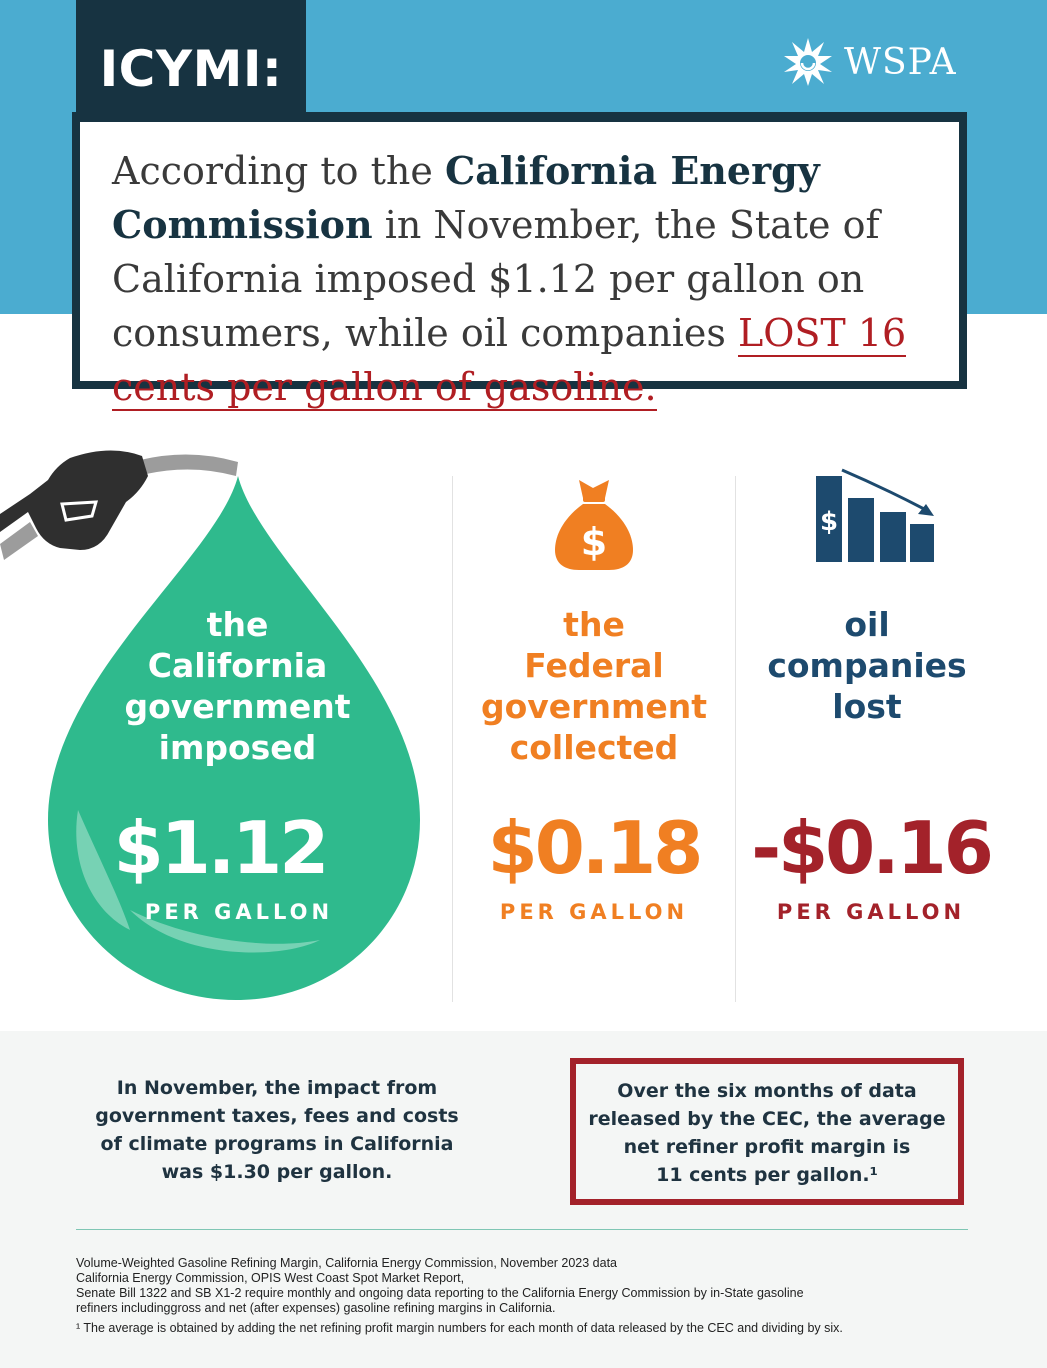 The image size is (1047, 1368). I want to click on ca-heading: the California government imposed, so click(237, 686).